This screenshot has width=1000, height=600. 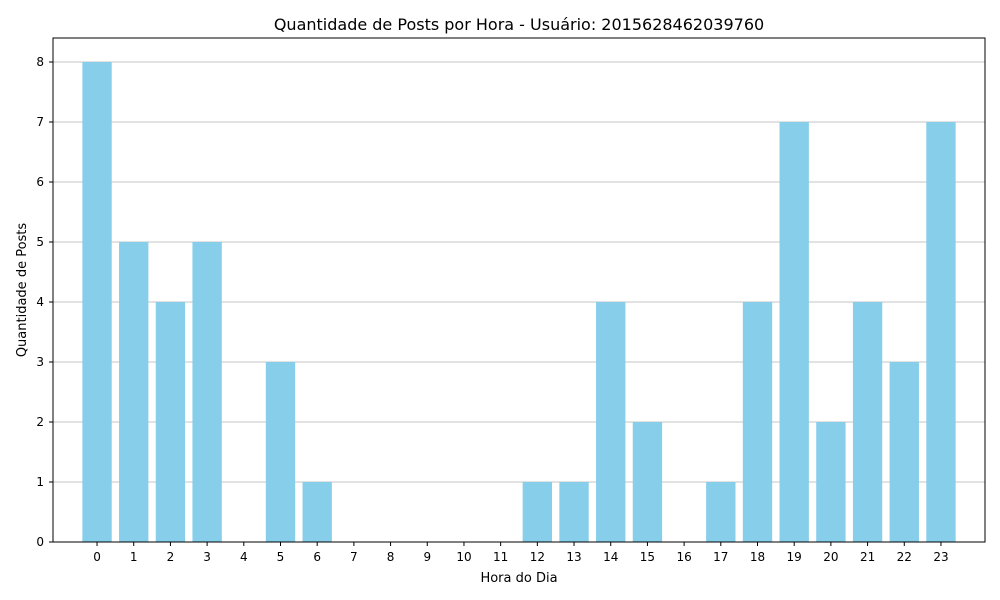 What do you see at coordinates (134, 557) in the screenshot?
I see `x-tick-label: 1` at bounding box center [134, 557].